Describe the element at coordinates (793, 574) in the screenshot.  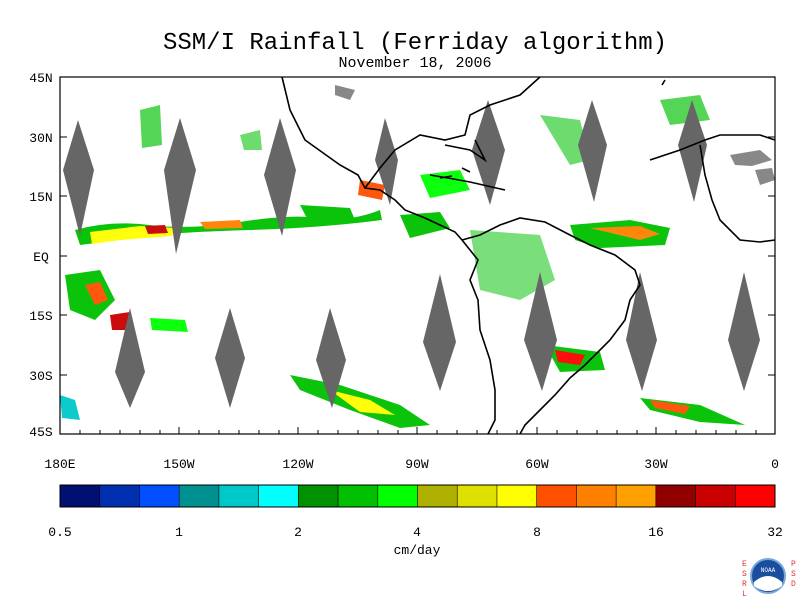
I see `logo-letter-right: S` at that location.